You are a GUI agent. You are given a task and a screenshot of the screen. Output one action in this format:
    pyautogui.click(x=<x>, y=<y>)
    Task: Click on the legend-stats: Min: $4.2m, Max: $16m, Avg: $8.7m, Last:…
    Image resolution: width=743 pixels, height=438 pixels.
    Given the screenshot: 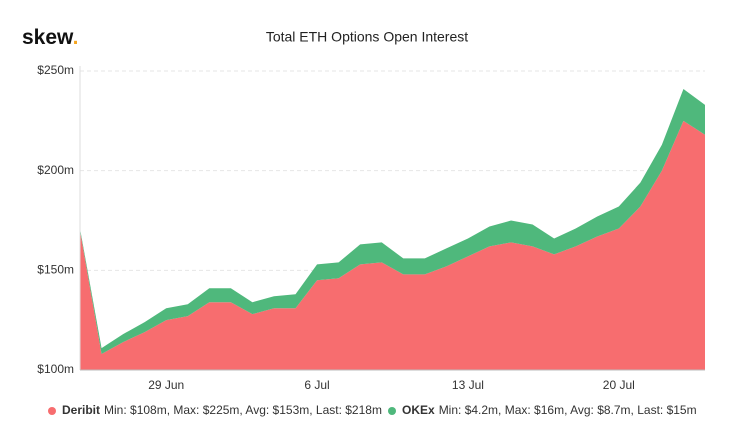 What is the action you would take?
    pyautogui.click(x=568, y=410)
    